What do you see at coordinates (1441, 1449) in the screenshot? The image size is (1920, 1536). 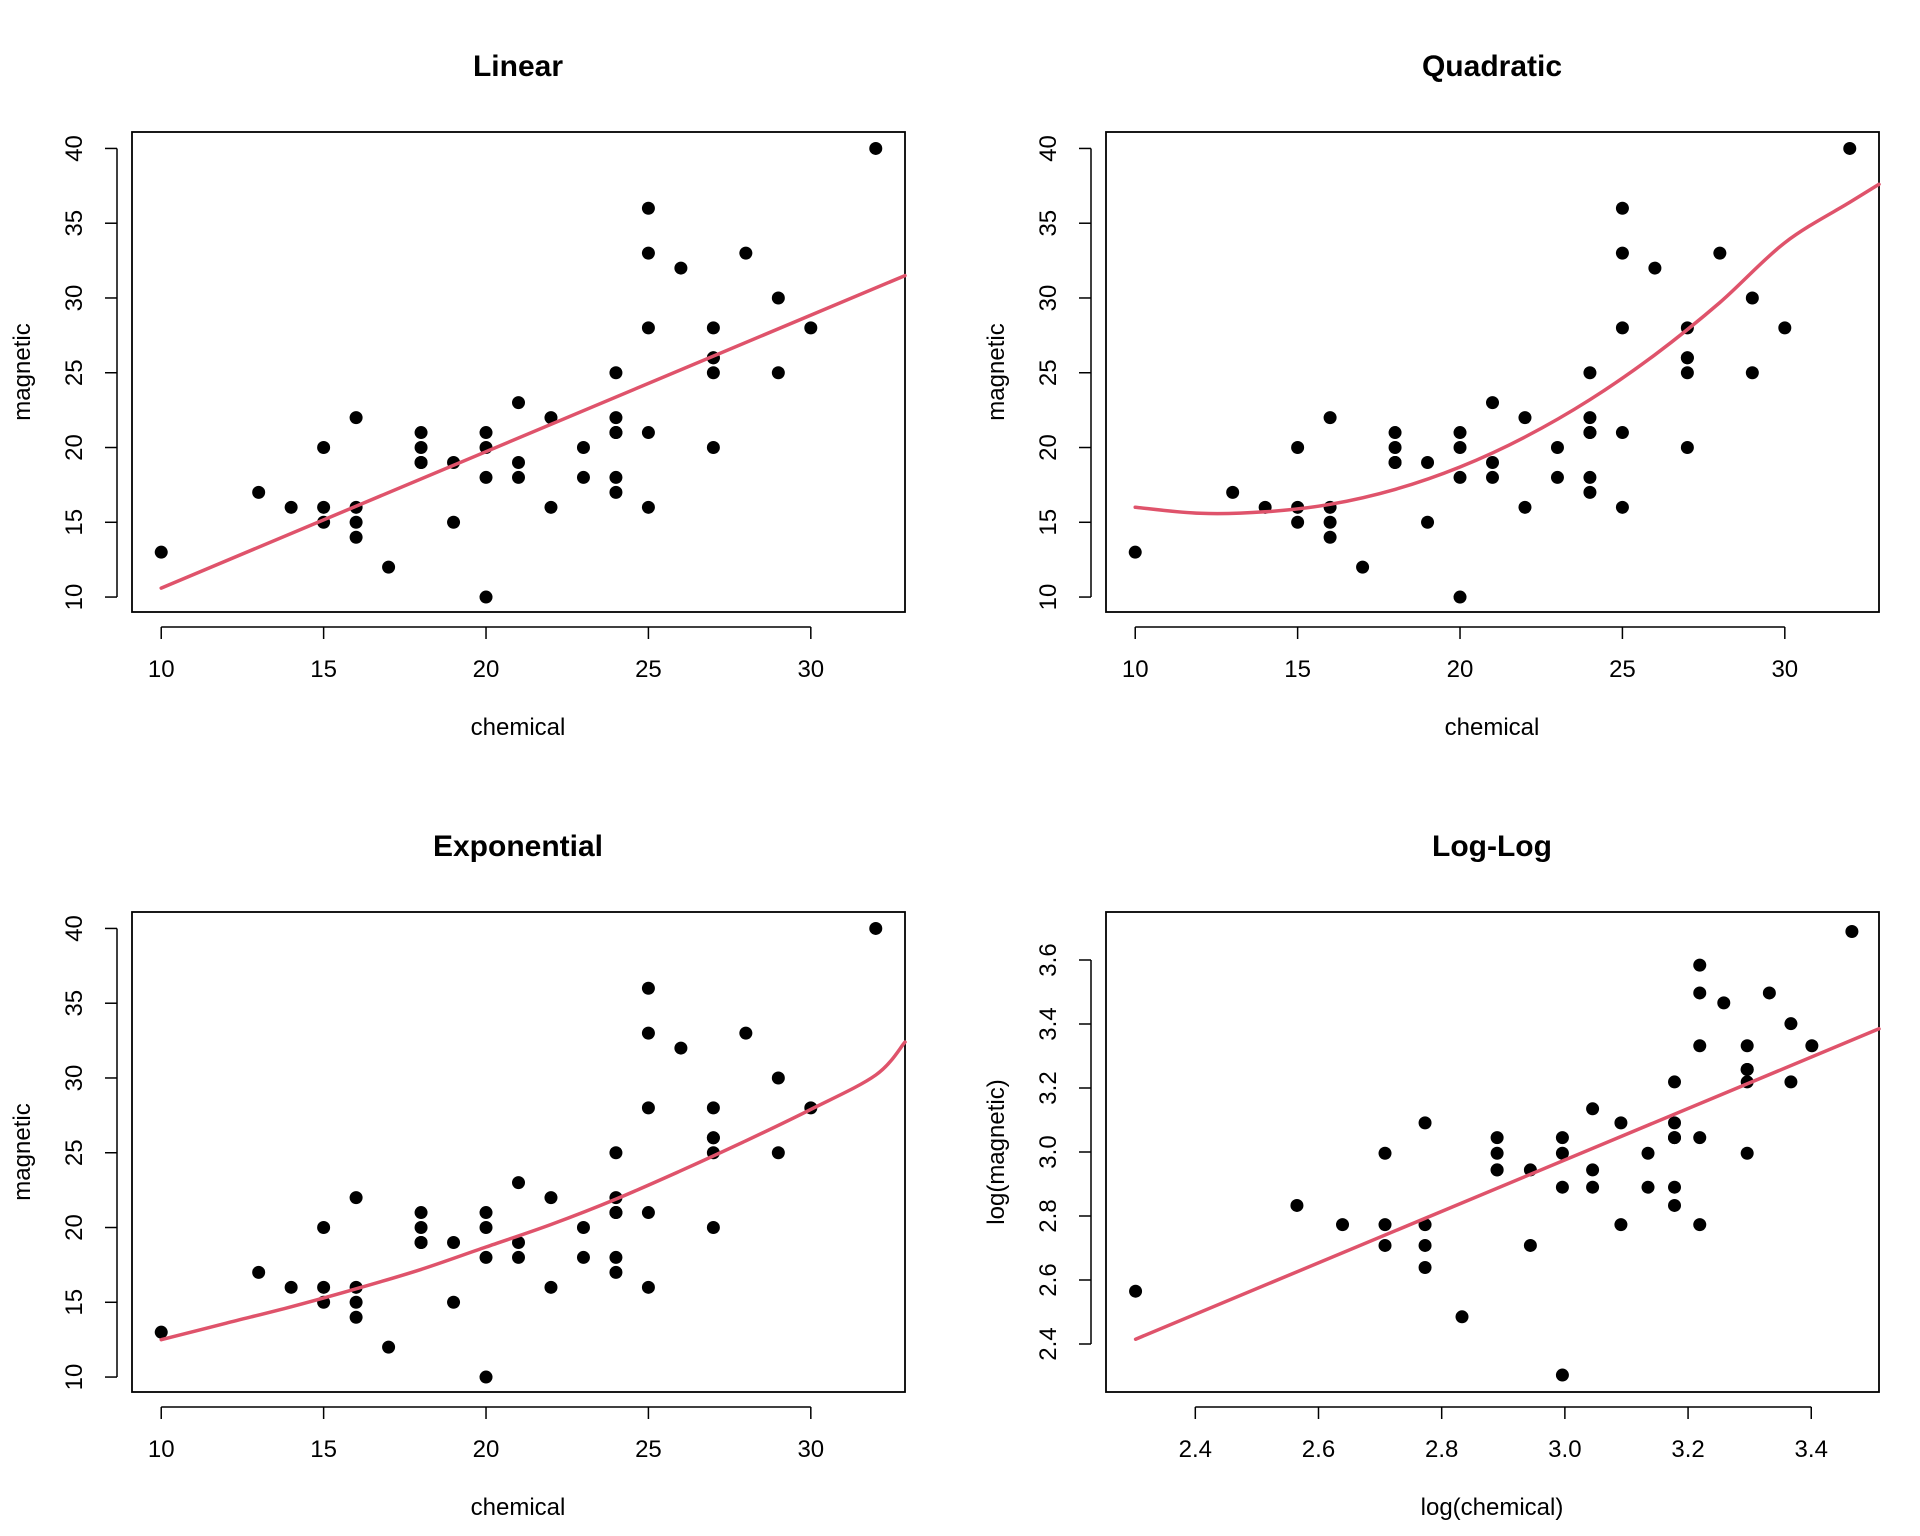 I see `x-tick-label: 2.8` at bounding box center [1441, 1449].